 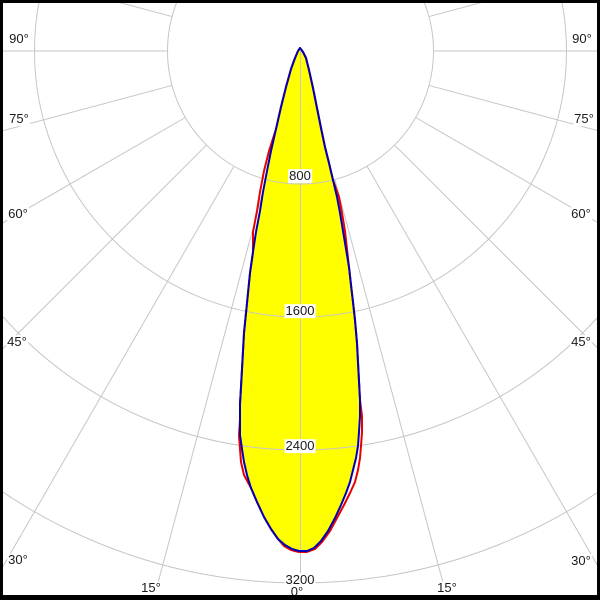 What do you see at coordinates (300, 176) in the screenshot?
I see `ring-label-800: 800` at bounding box center [300, 176].